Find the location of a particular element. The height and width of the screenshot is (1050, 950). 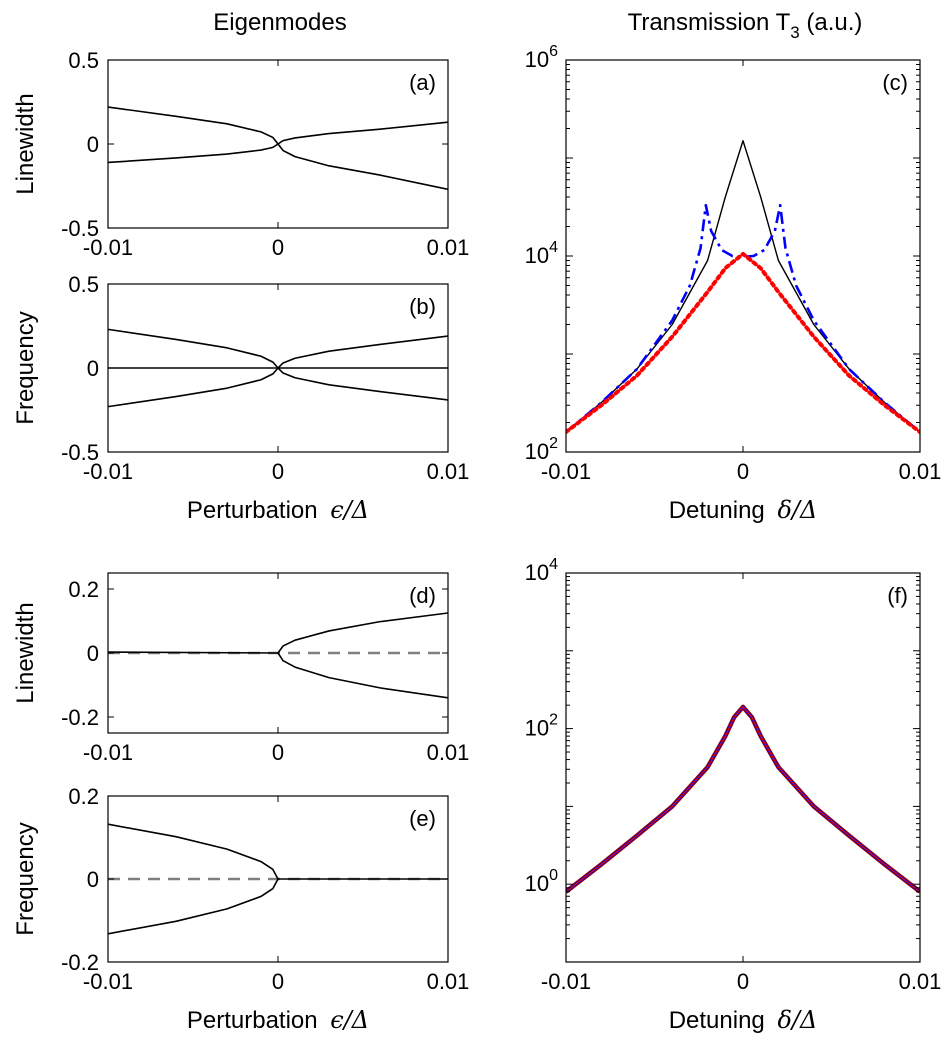

xtick-label-b-0: -0.01 is located at coordinates (108, 471).